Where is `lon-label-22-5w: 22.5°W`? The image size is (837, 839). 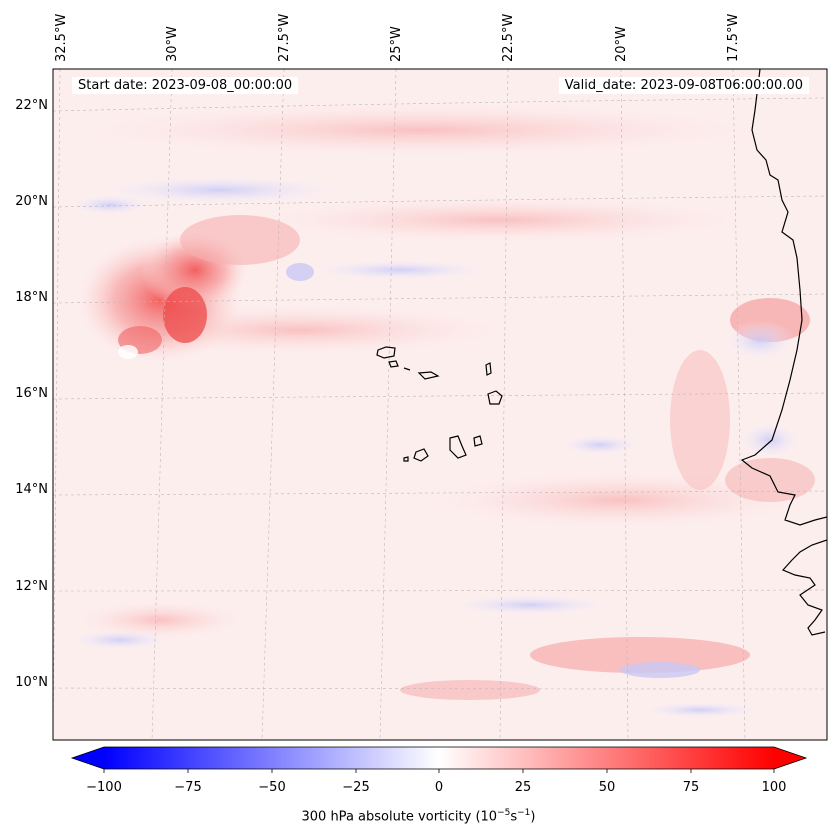
lon-label-22-5w: 22.5°W is located at coordinates (508, 37).